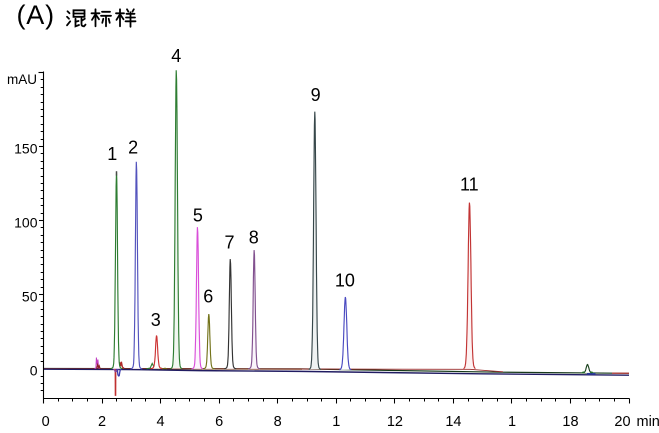 This screenshot has height=433, width=659. What do you see at coordinates (198, 216) in the screenshot?
I see `svg-text: 5` at bounding box center [198, 216].